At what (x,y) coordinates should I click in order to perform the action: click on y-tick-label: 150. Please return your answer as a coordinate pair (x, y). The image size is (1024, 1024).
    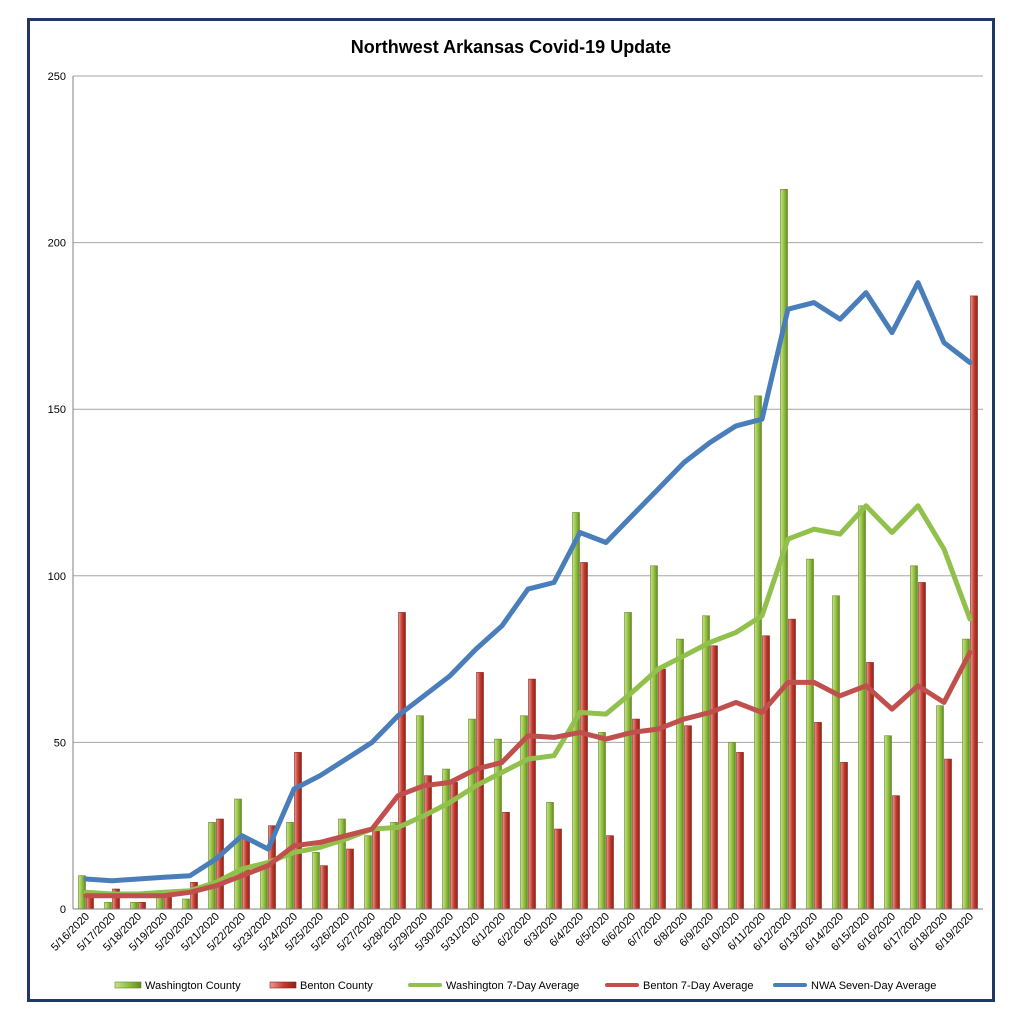
    Looking at the image, I should click on (57, 410).